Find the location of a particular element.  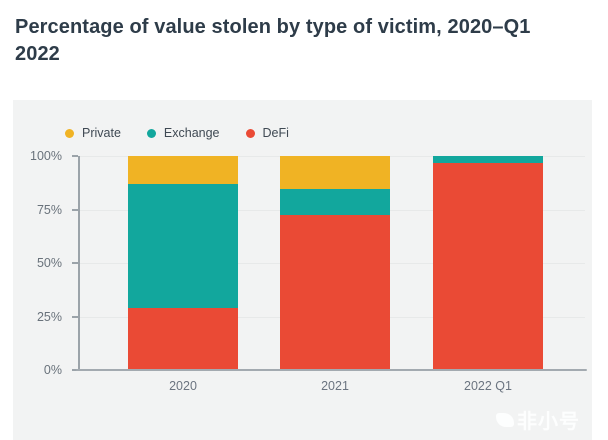

watermark-text: 非小号 is located at coordinates (548, 422).